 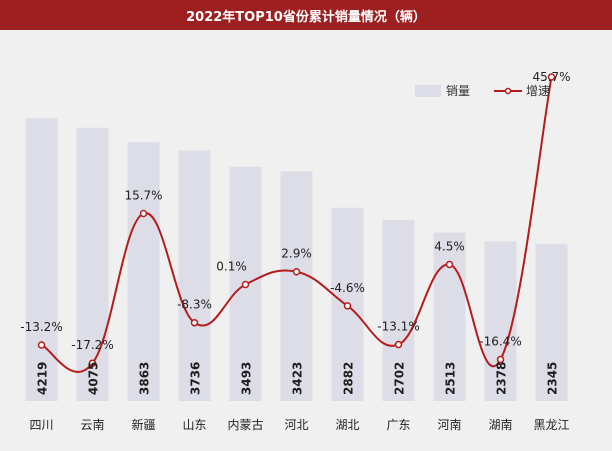 What do you see at coordinates (298, 378) in the screenshot?
I see `bar-value-label-5: 3423` at bounding box center [298, 378].